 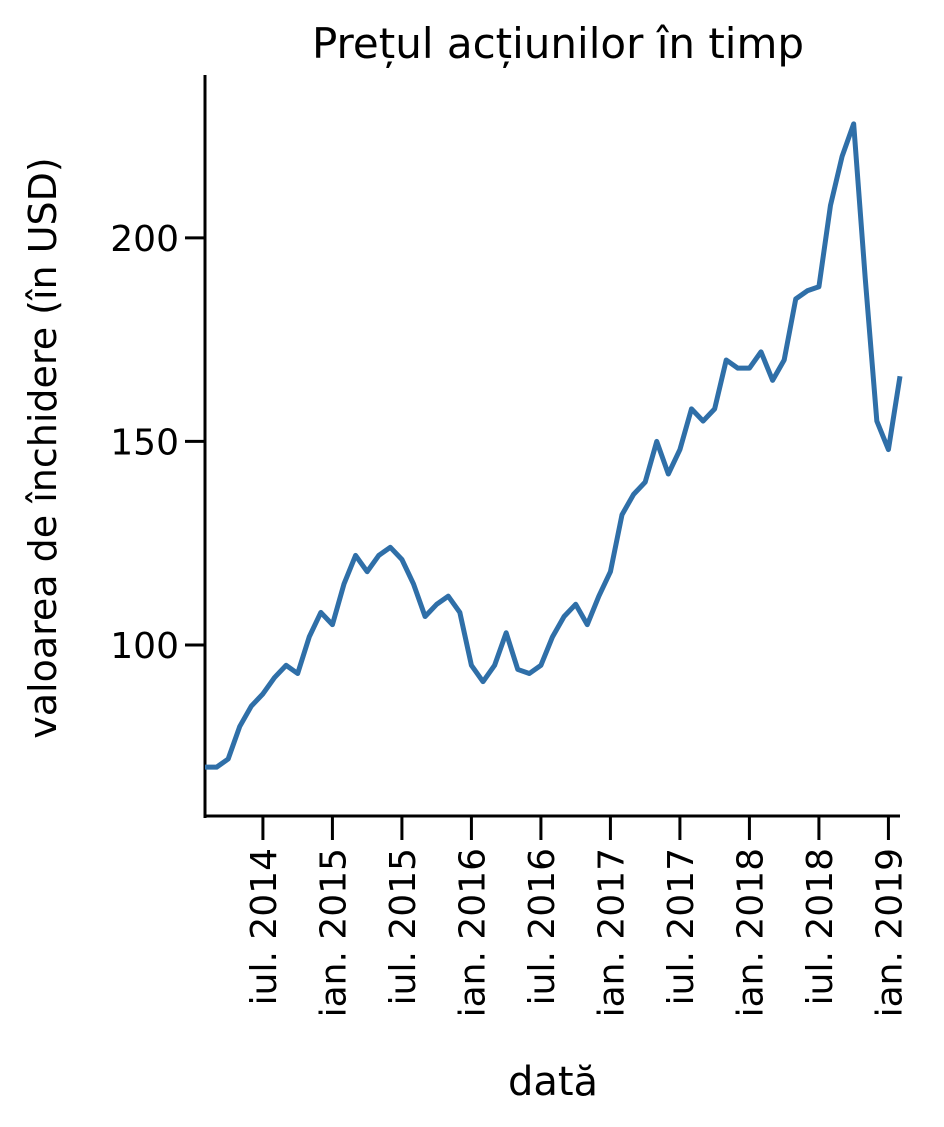 I want to click on y-tick-label: 200, so click(x=144, y=239).